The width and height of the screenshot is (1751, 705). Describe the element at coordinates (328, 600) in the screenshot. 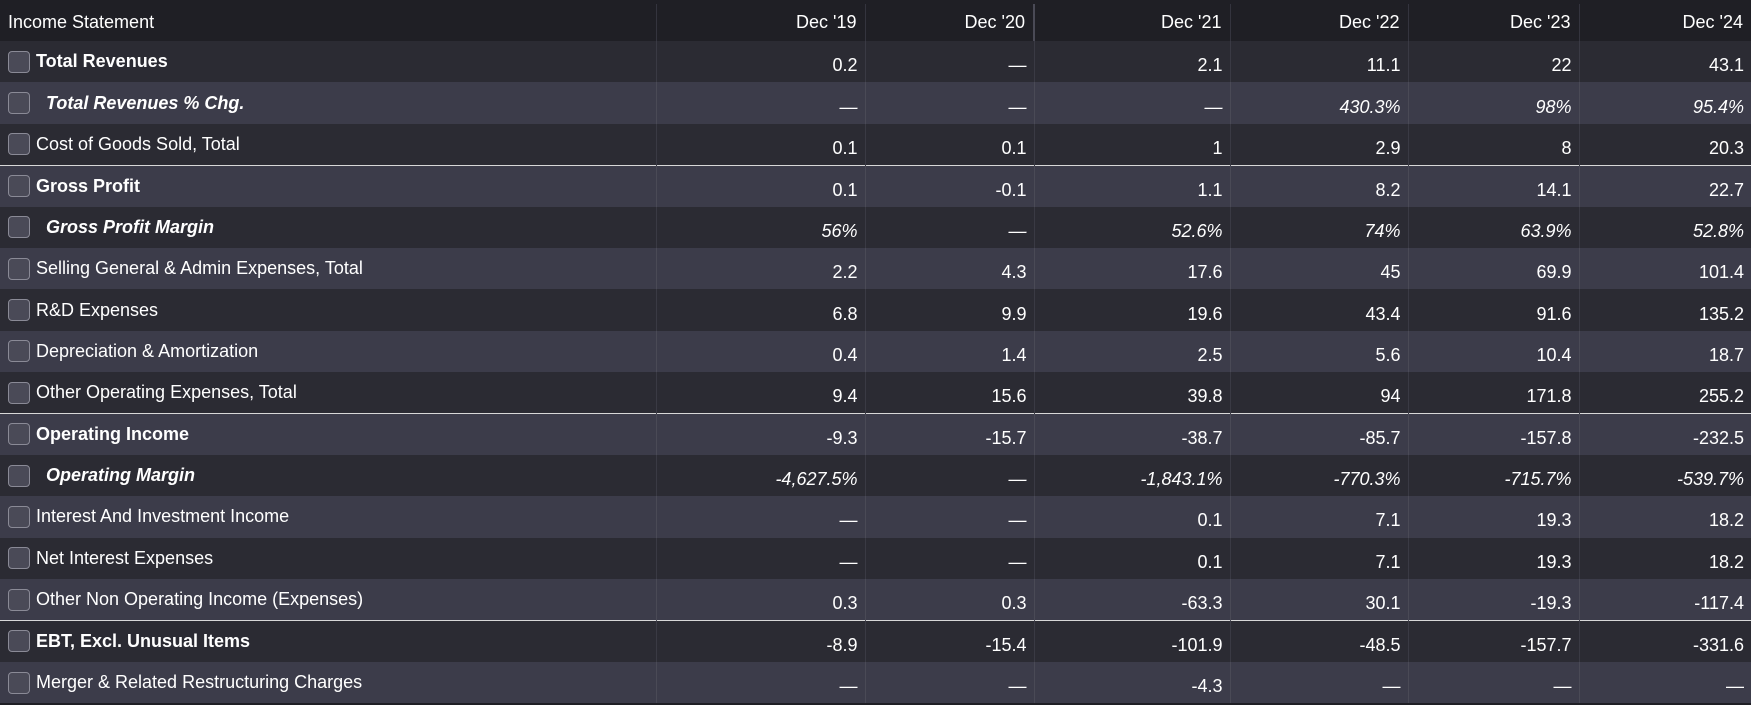

I see `row-label-cell: Other Non Operating Income (Expenses)` at that location.